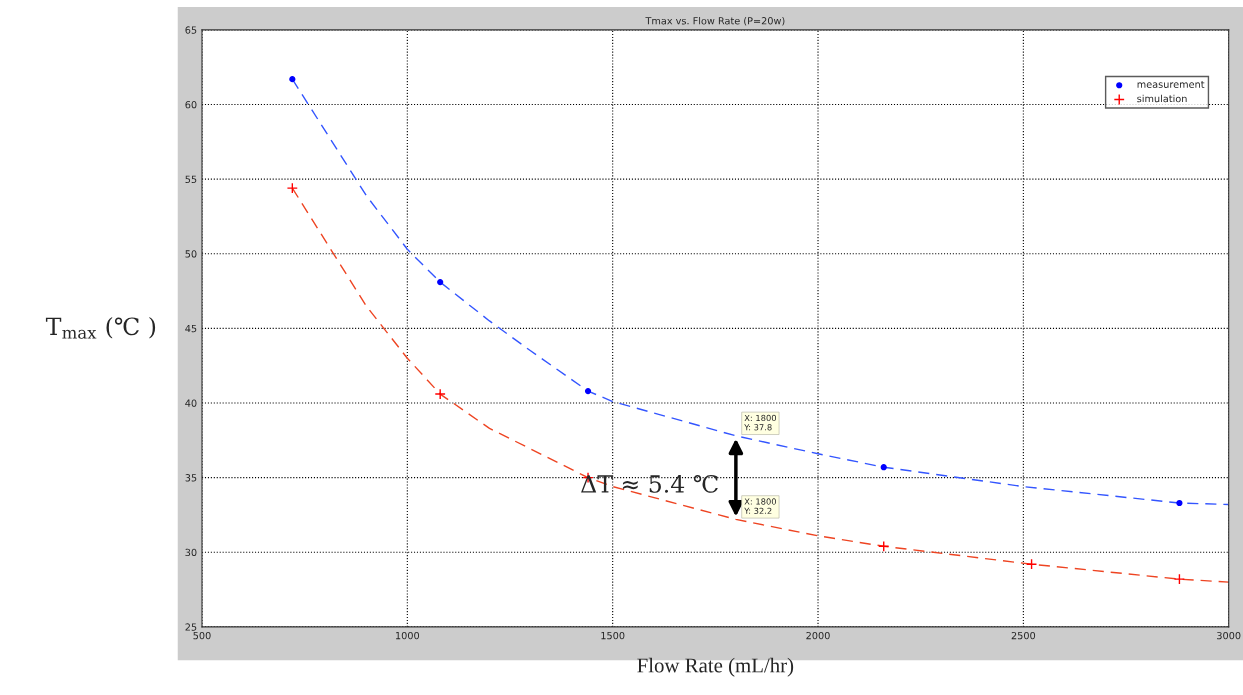 Image resolution: width=1243 pixels, height=695 pixels. Describe the element at coordinates (1162, 98) in the screenshot. I see `legend-label: simulation` at that location.